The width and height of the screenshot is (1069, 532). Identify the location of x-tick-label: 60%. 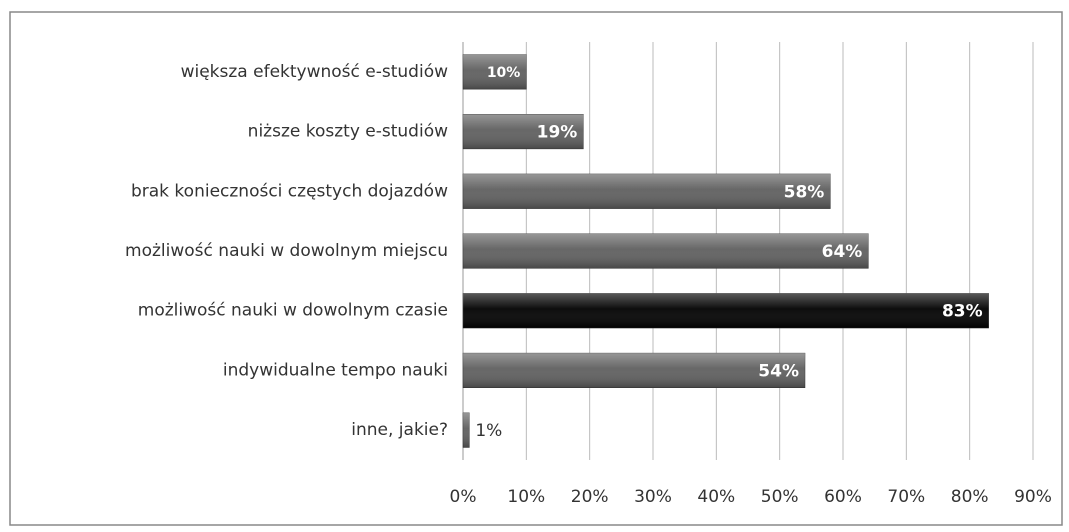
(843, 497).